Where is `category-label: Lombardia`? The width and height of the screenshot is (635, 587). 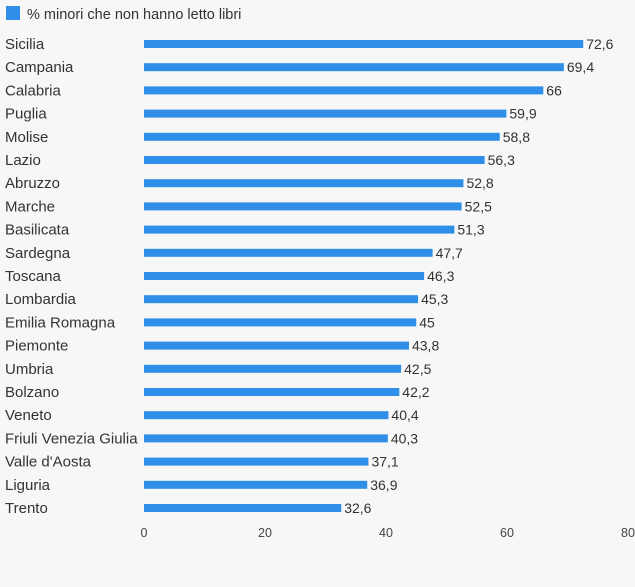 category-label: Lombardia is located at coordinates (41, 299).